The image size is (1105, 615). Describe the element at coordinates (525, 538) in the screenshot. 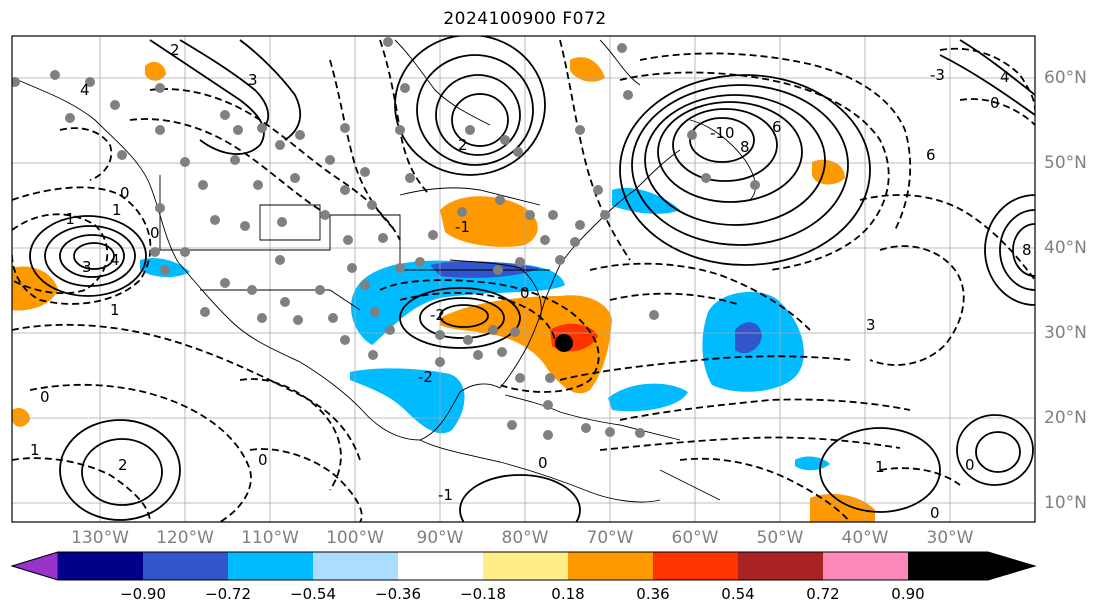

I see `lon-label: 80°W` at that location.